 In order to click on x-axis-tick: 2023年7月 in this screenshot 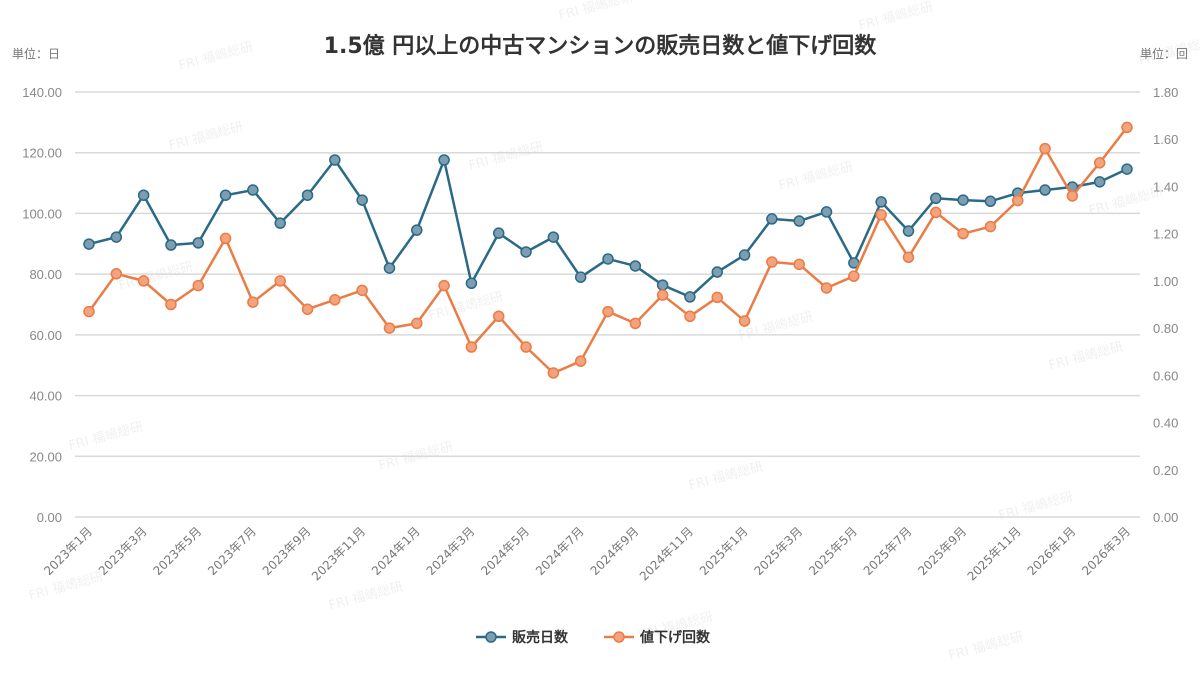, I will do `click(232, 551)`.